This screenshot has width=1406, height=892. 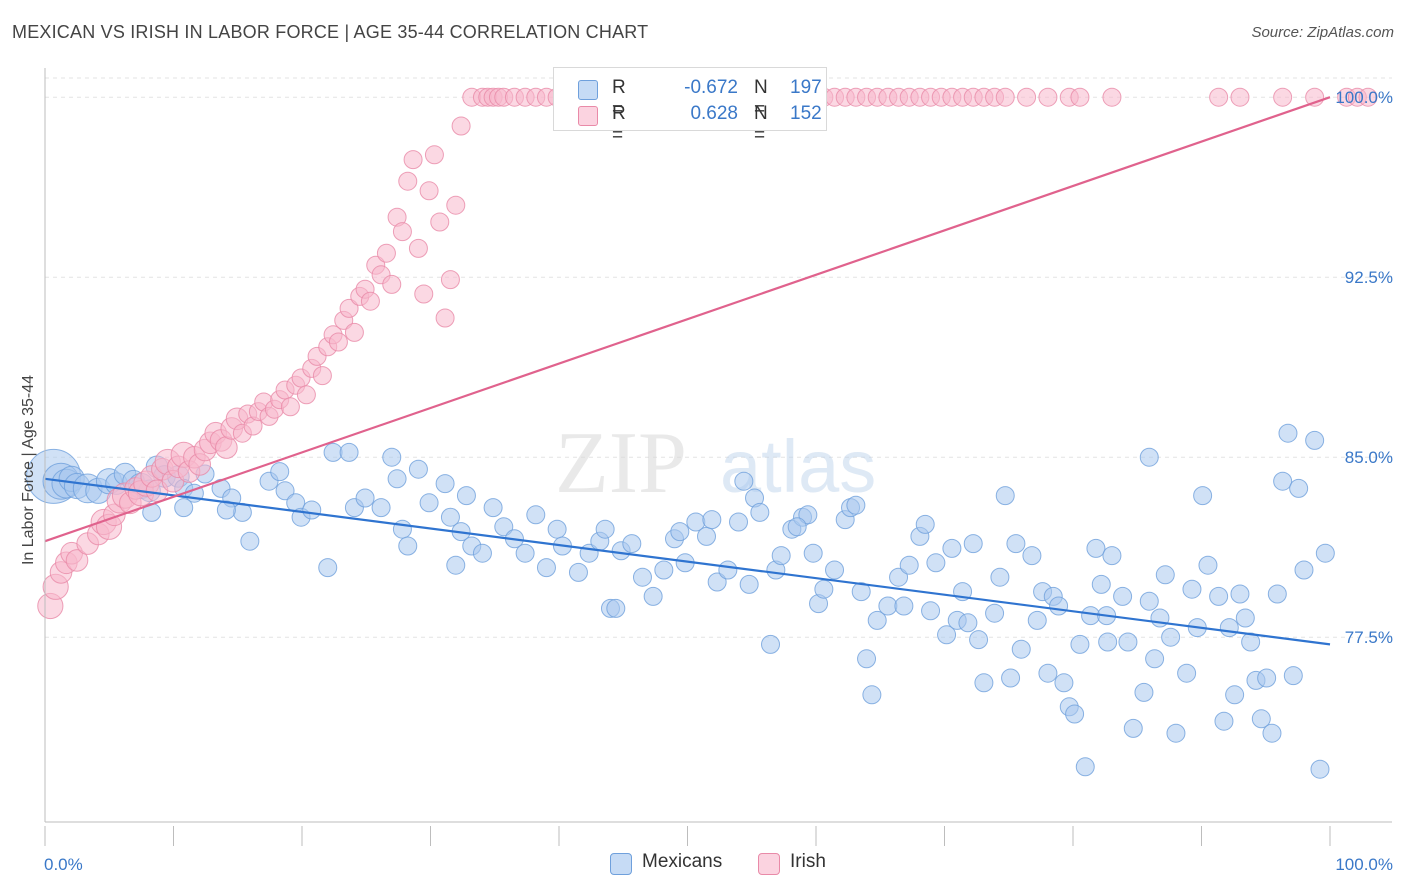 I want to click on correlation-legend: R = -0.672 N = 197 R = 0.628 N = 152, so click(x=690, y=106).